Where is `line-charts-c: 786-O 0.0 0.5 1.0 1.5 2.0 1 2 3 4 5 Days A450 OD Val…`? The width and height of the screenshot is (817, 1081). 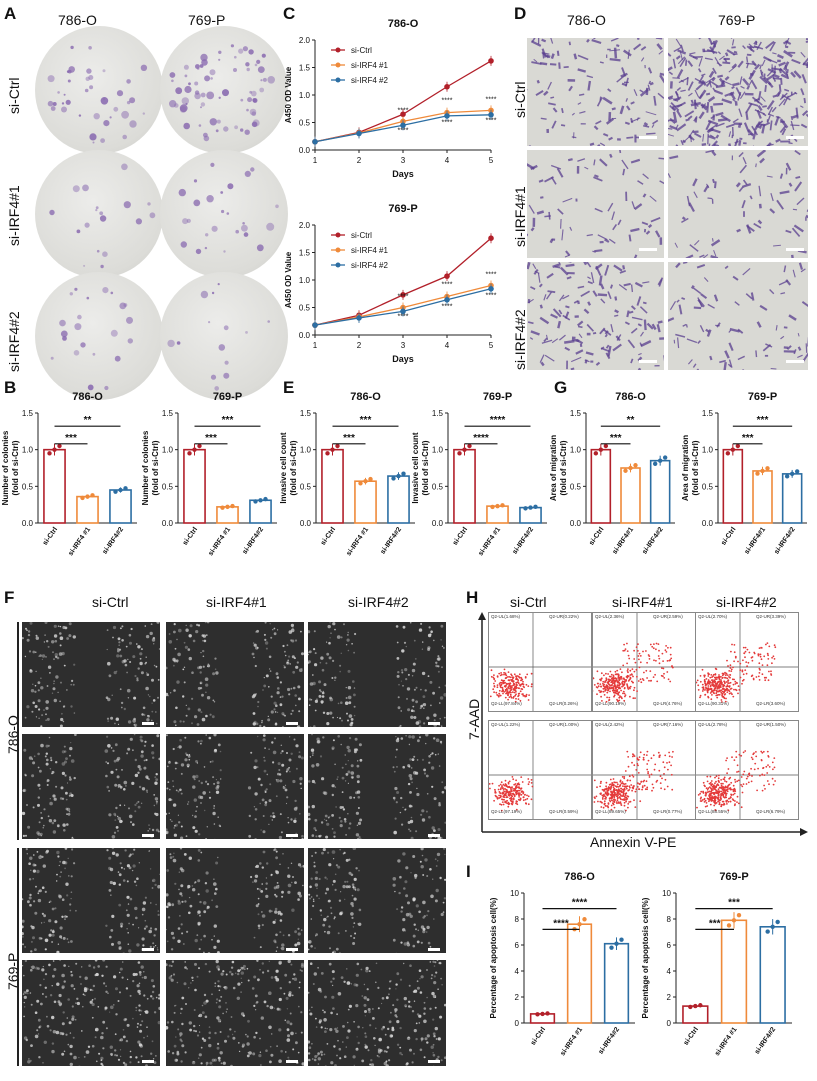 line-charts-c: 786-O 0.0 0.5 1.0 1.5 2.0 1 2 3 4 5 Days A450 OD Val… is located at coordinates (390, 191).